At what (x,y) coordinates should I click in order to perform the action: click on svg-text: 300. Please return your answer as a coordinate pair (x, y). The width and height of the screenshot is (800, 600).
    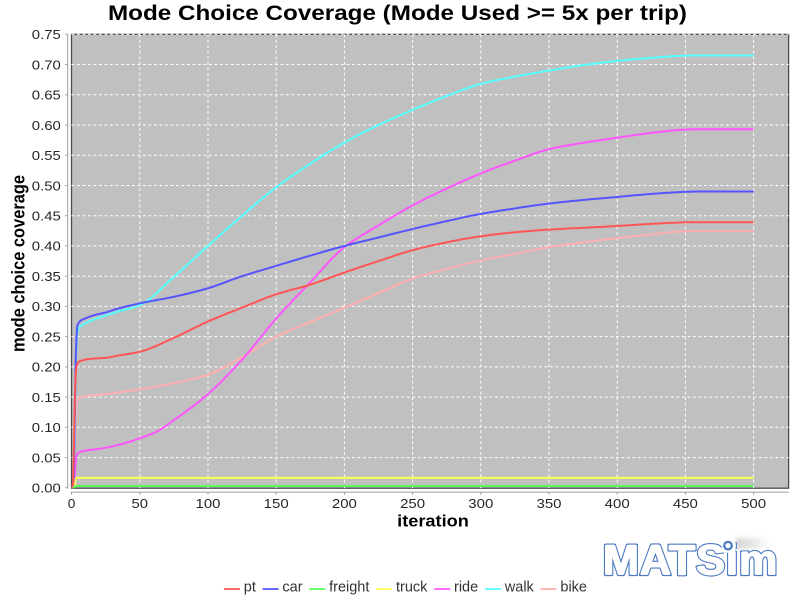
    Looking at the image, I should click on (480, 503).